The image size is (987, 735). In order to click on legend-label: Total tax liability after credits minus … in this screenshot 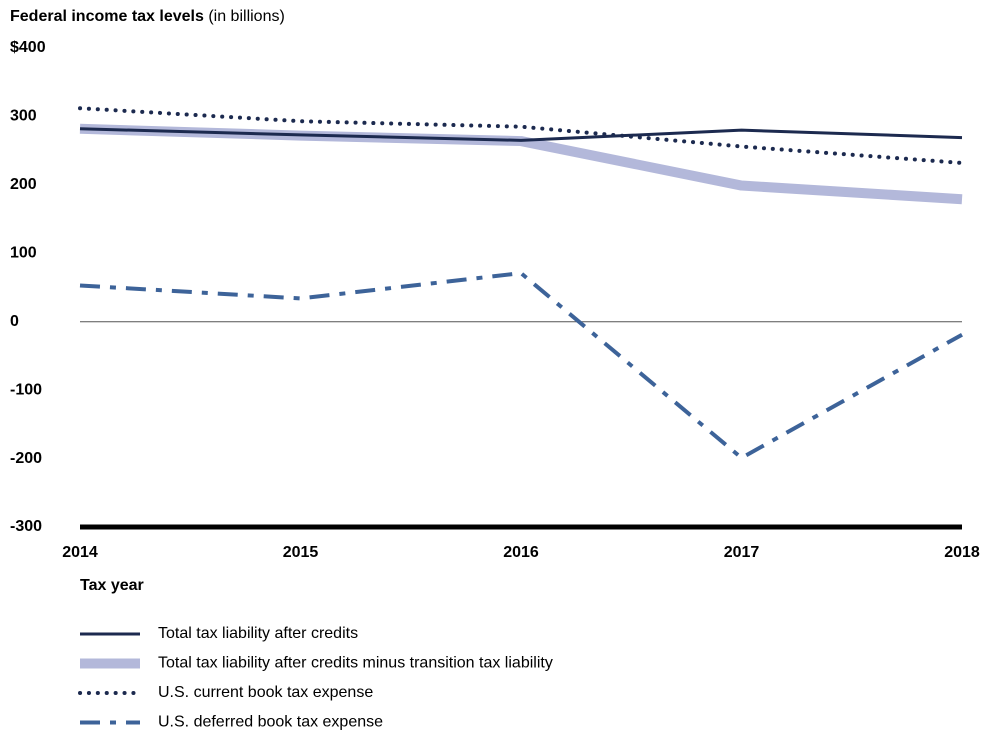, I will do `click(355, 663)`.